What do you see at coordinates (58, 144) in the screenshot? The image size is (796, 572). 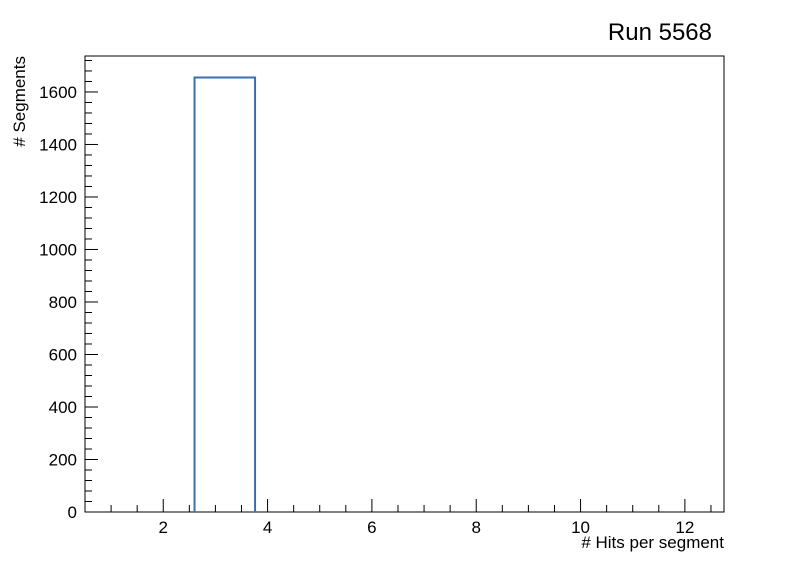 I see `y-tick-label: 1400` at bounding box center [58, 144].